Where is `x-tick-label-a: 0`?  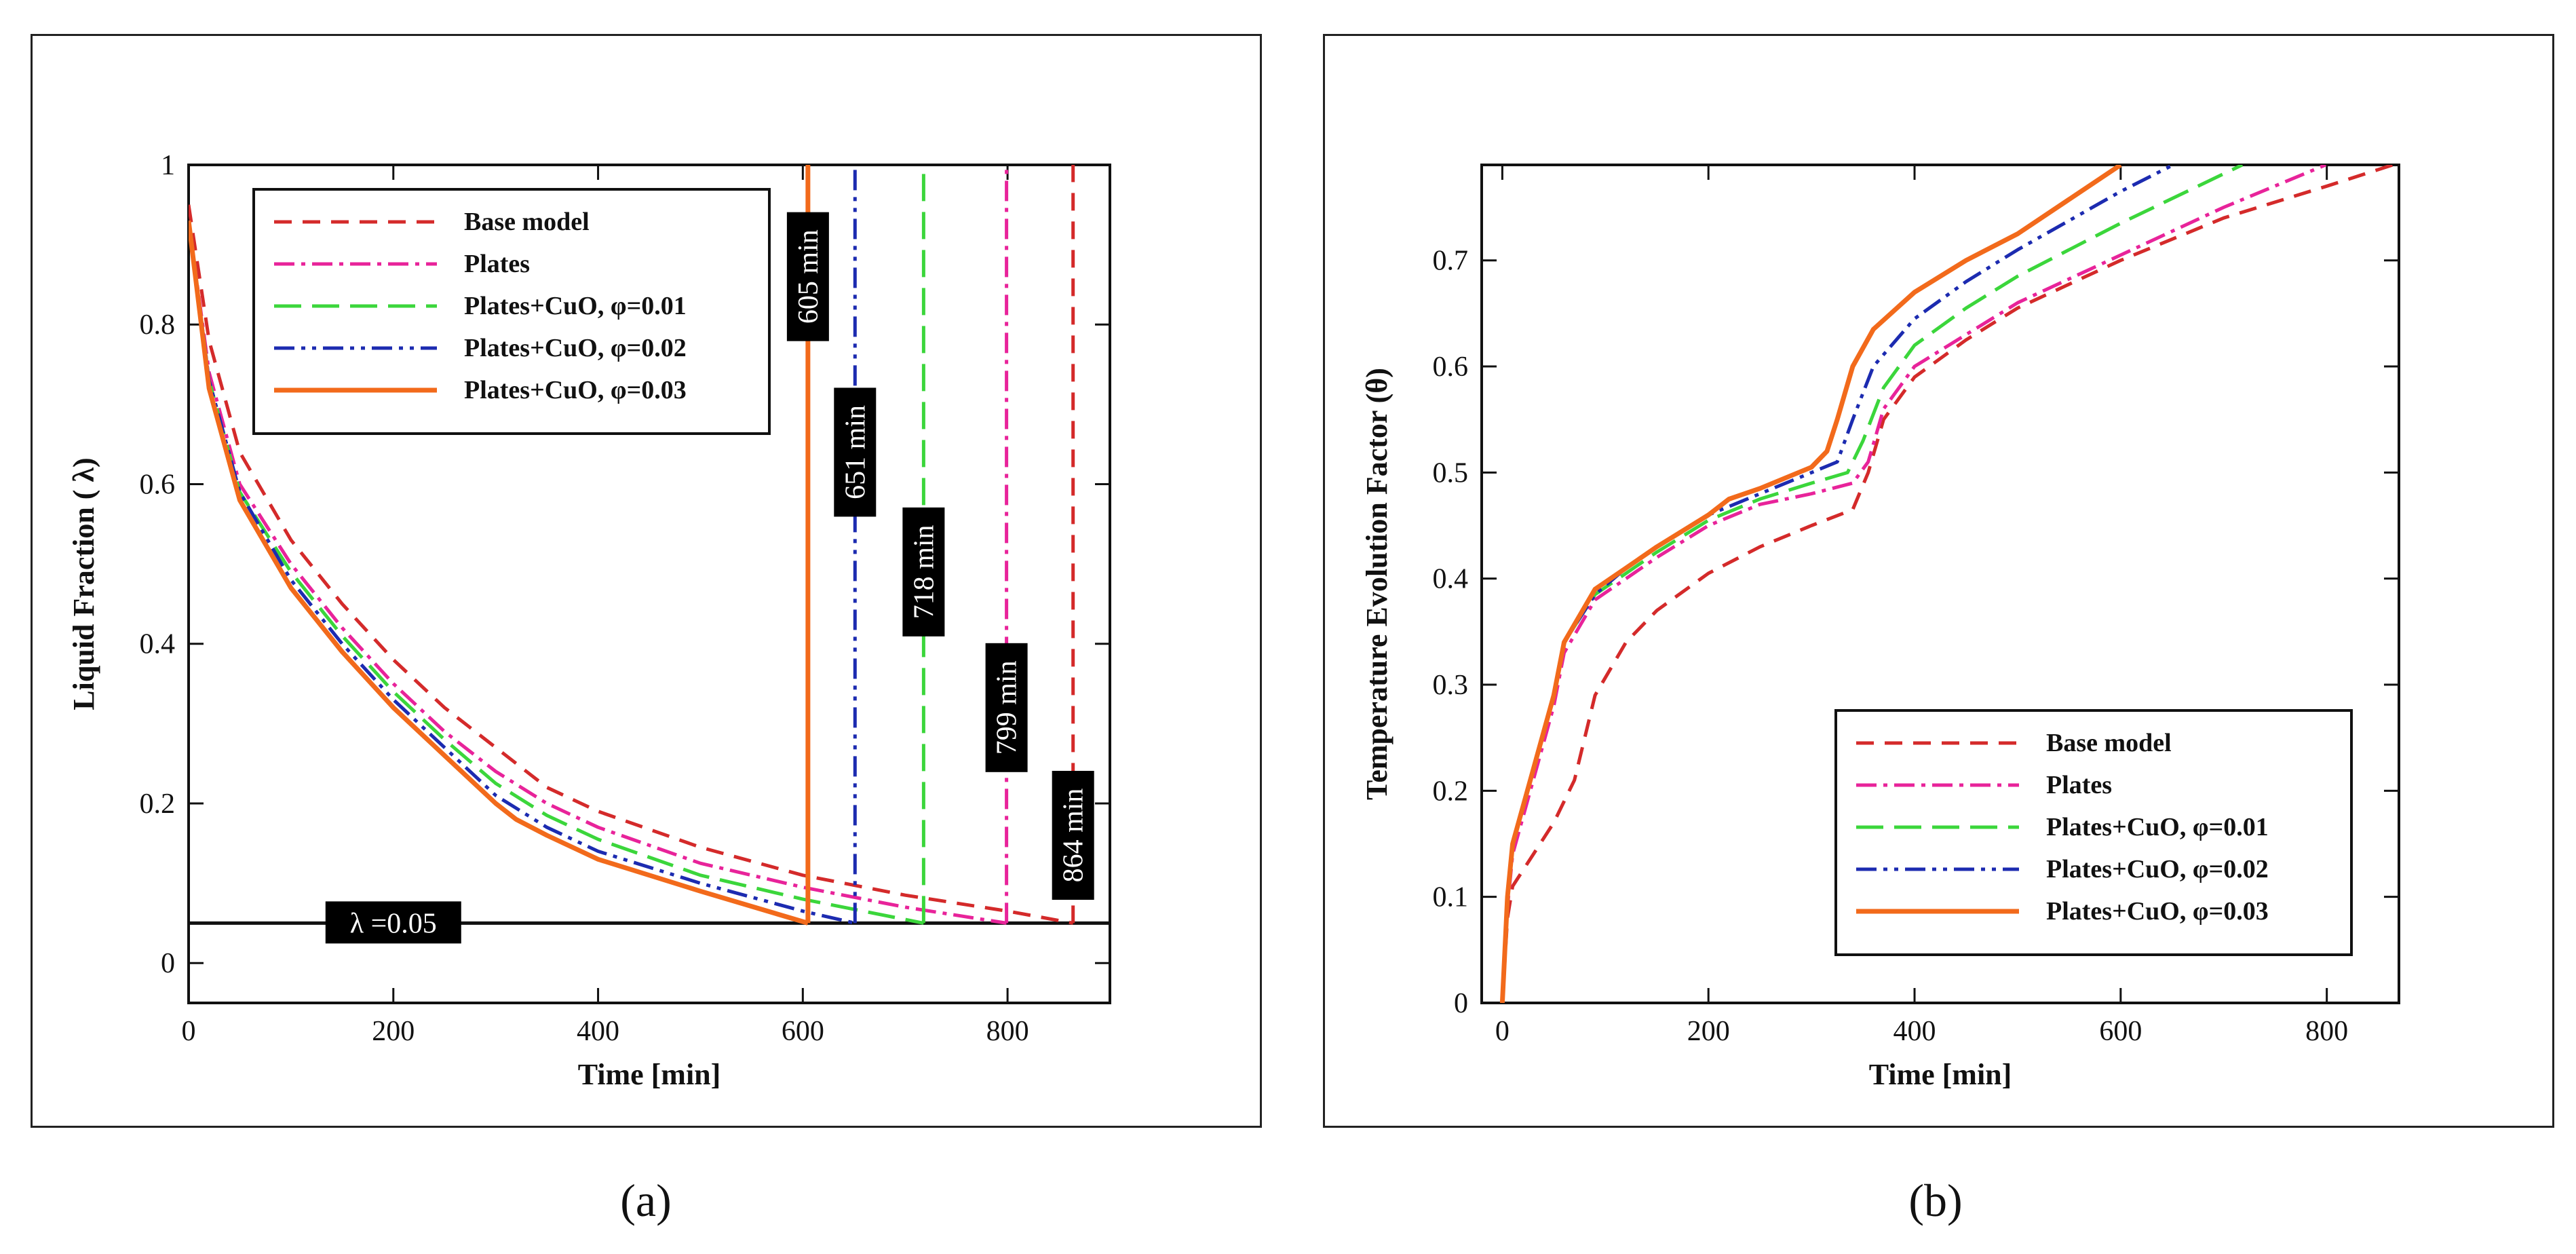 x-tick-label-a: 0 is located at coordinates (189, 1031).